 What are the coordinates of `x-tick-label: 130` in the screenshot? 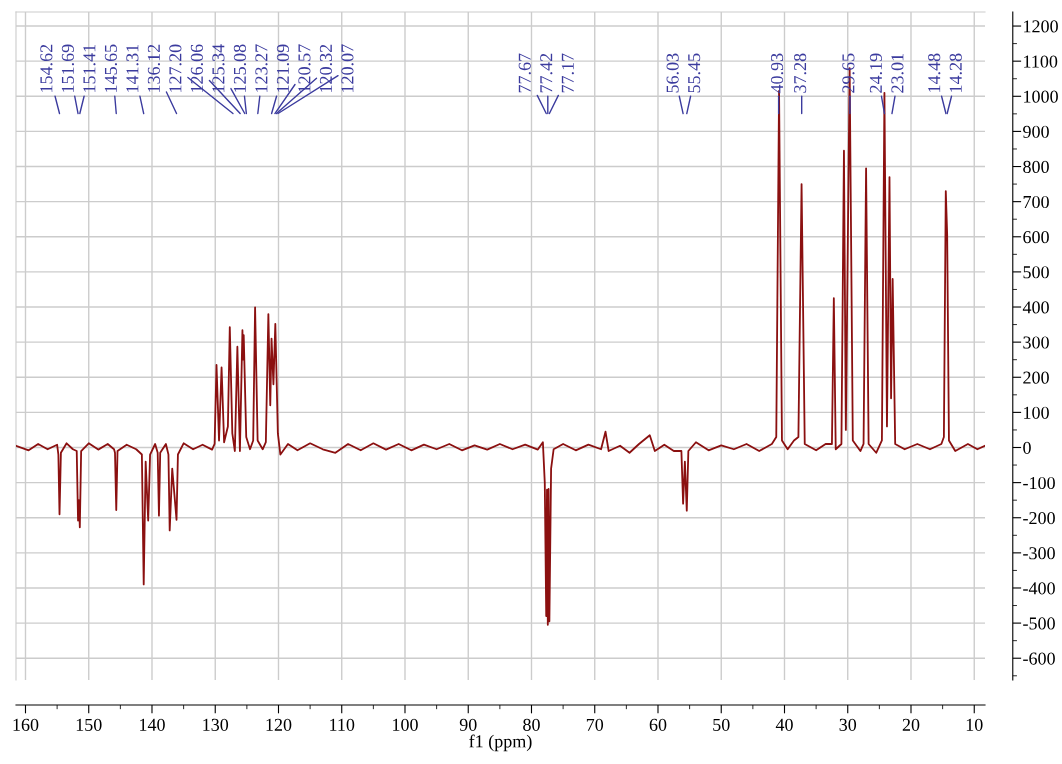 It's located at (216, 724).